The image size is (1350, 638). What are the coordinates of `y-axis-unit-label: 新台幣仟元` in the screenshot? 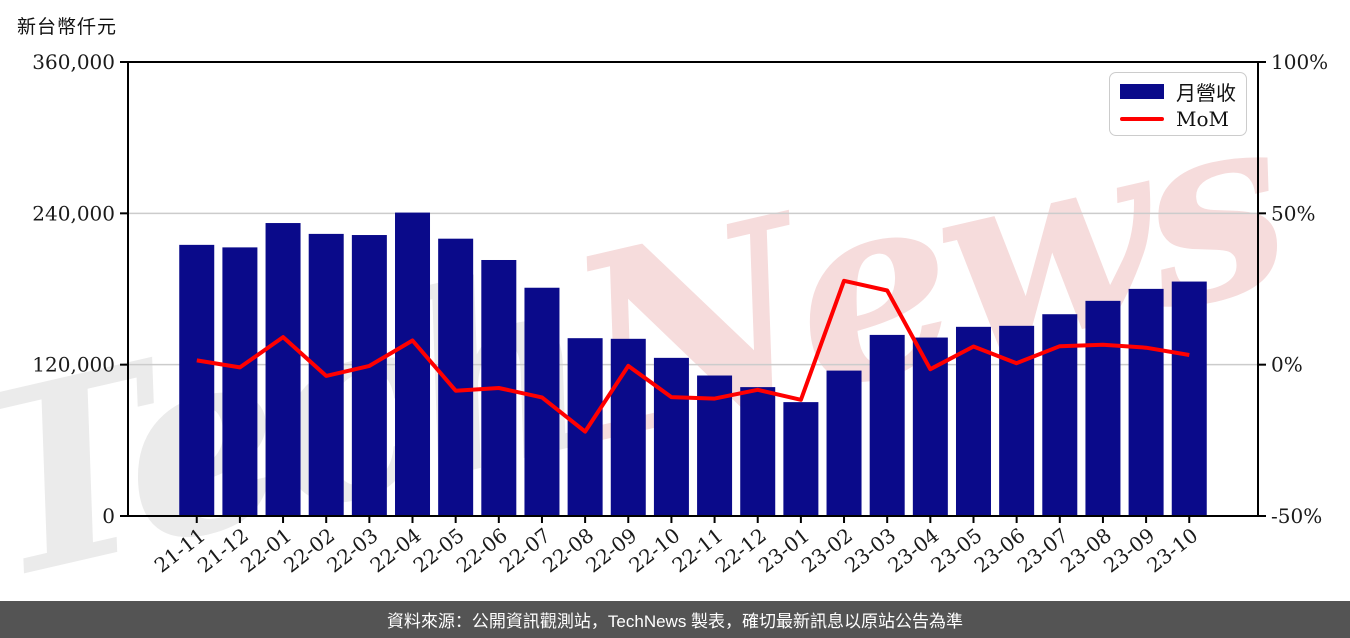 It's located at (67, 27).